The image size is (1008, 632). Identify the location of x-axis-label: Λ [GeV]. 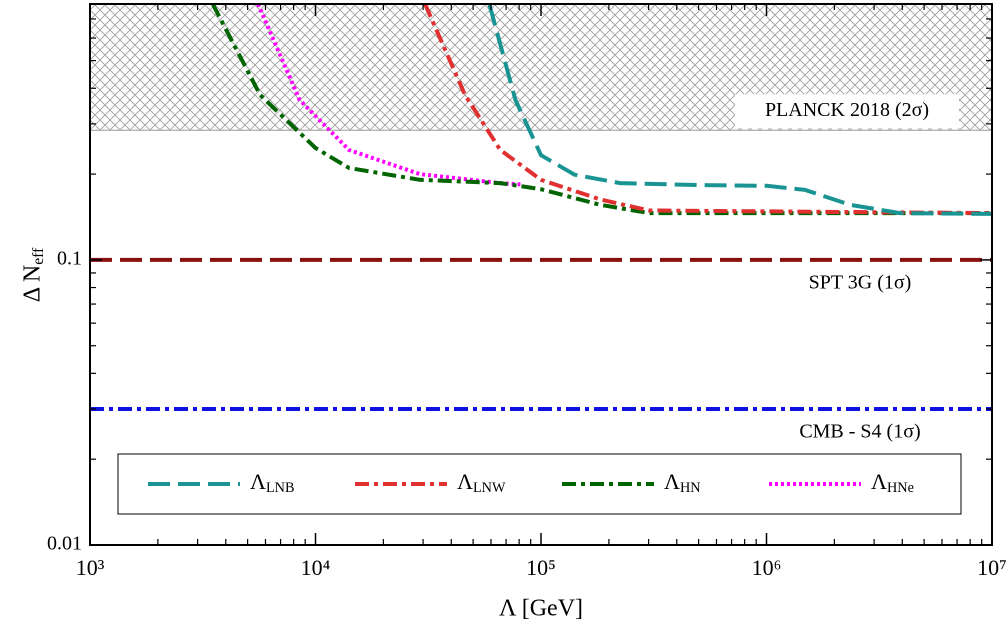
(541, 609).